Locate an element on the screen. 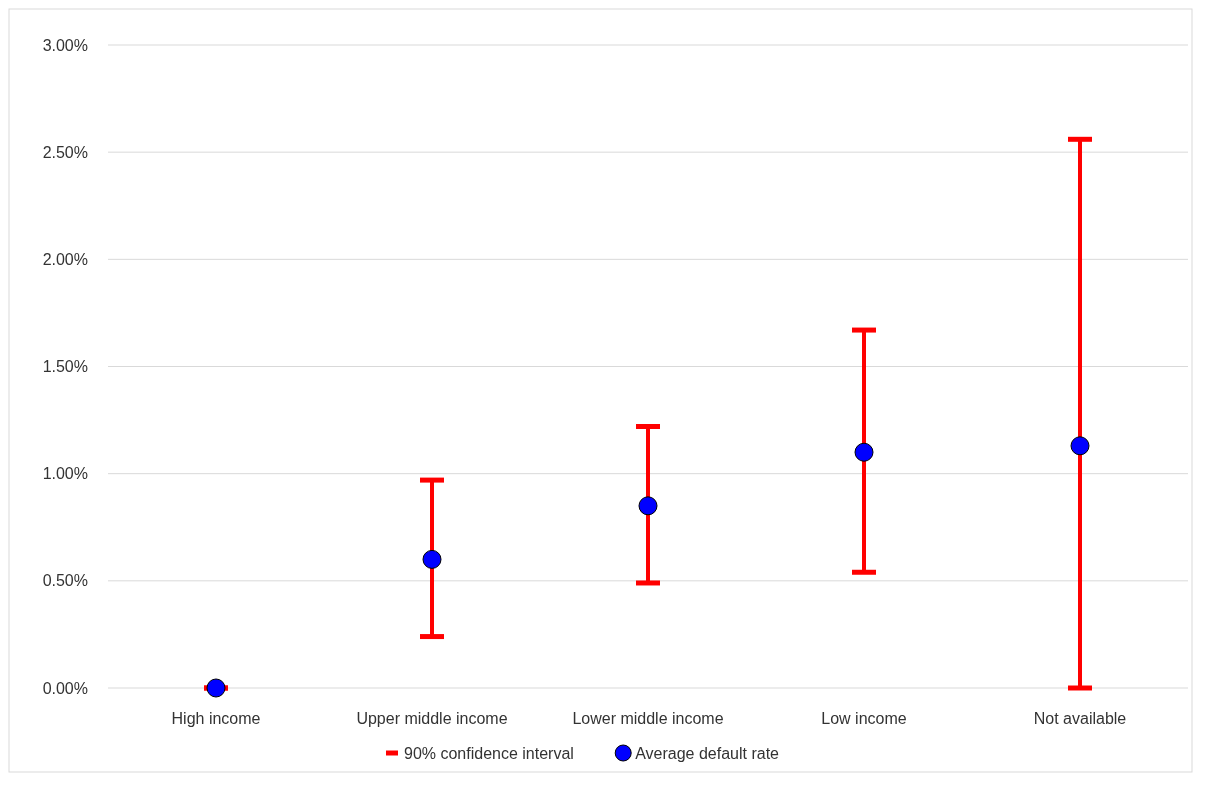 Image resolution: width=1205 pixels, height=785 pixels. text: 90% confidence interval is located at coordinates (489, 753).